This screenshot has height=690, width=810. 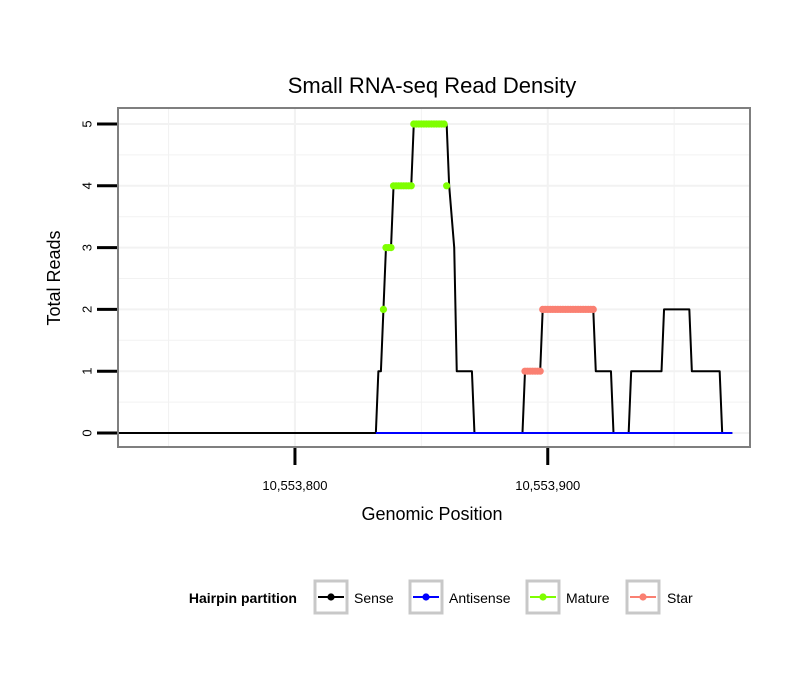 I want to click on legend-item-antisense: Antisense, so click(x=459, y=597).